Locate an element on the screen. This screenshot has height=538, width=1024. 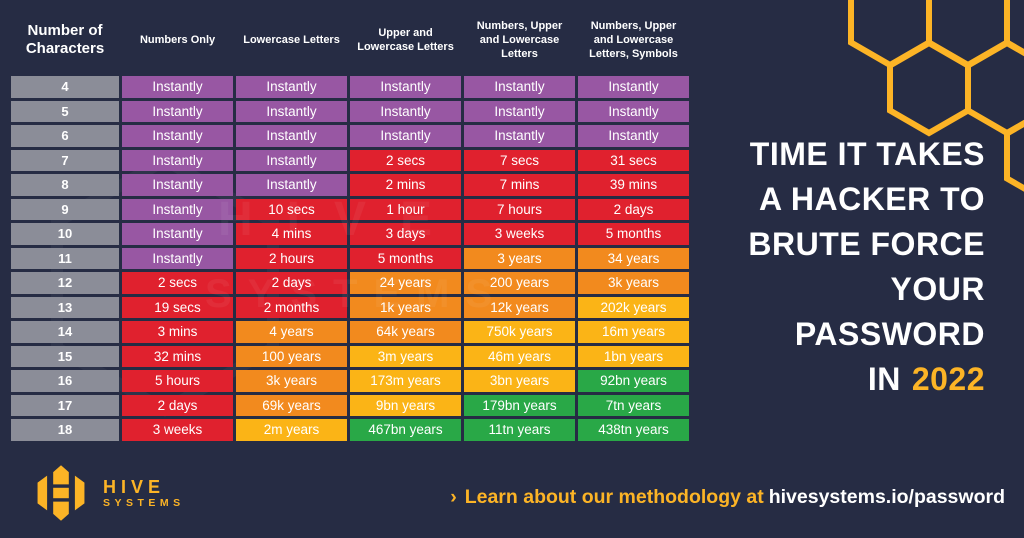
time-cell: 7 secs is located at coordinates (519, 160).